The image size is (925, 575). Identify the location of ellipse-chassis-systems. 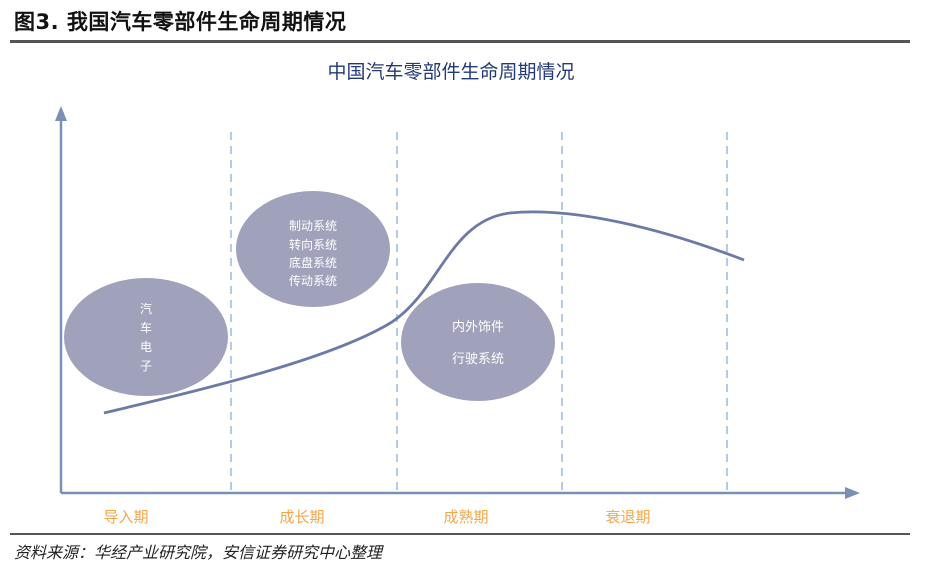
(313, 249).